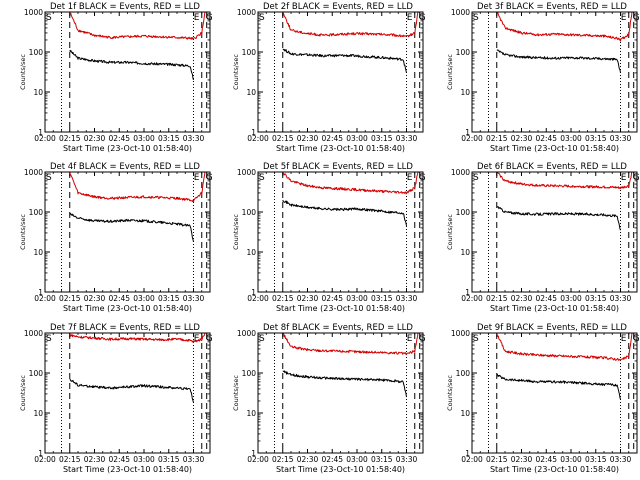  Describe the element at coordinates (552, 7) in the screenshot. I see `panel-title: Det 3f BLACK = Events, RED = LLD` at that location.